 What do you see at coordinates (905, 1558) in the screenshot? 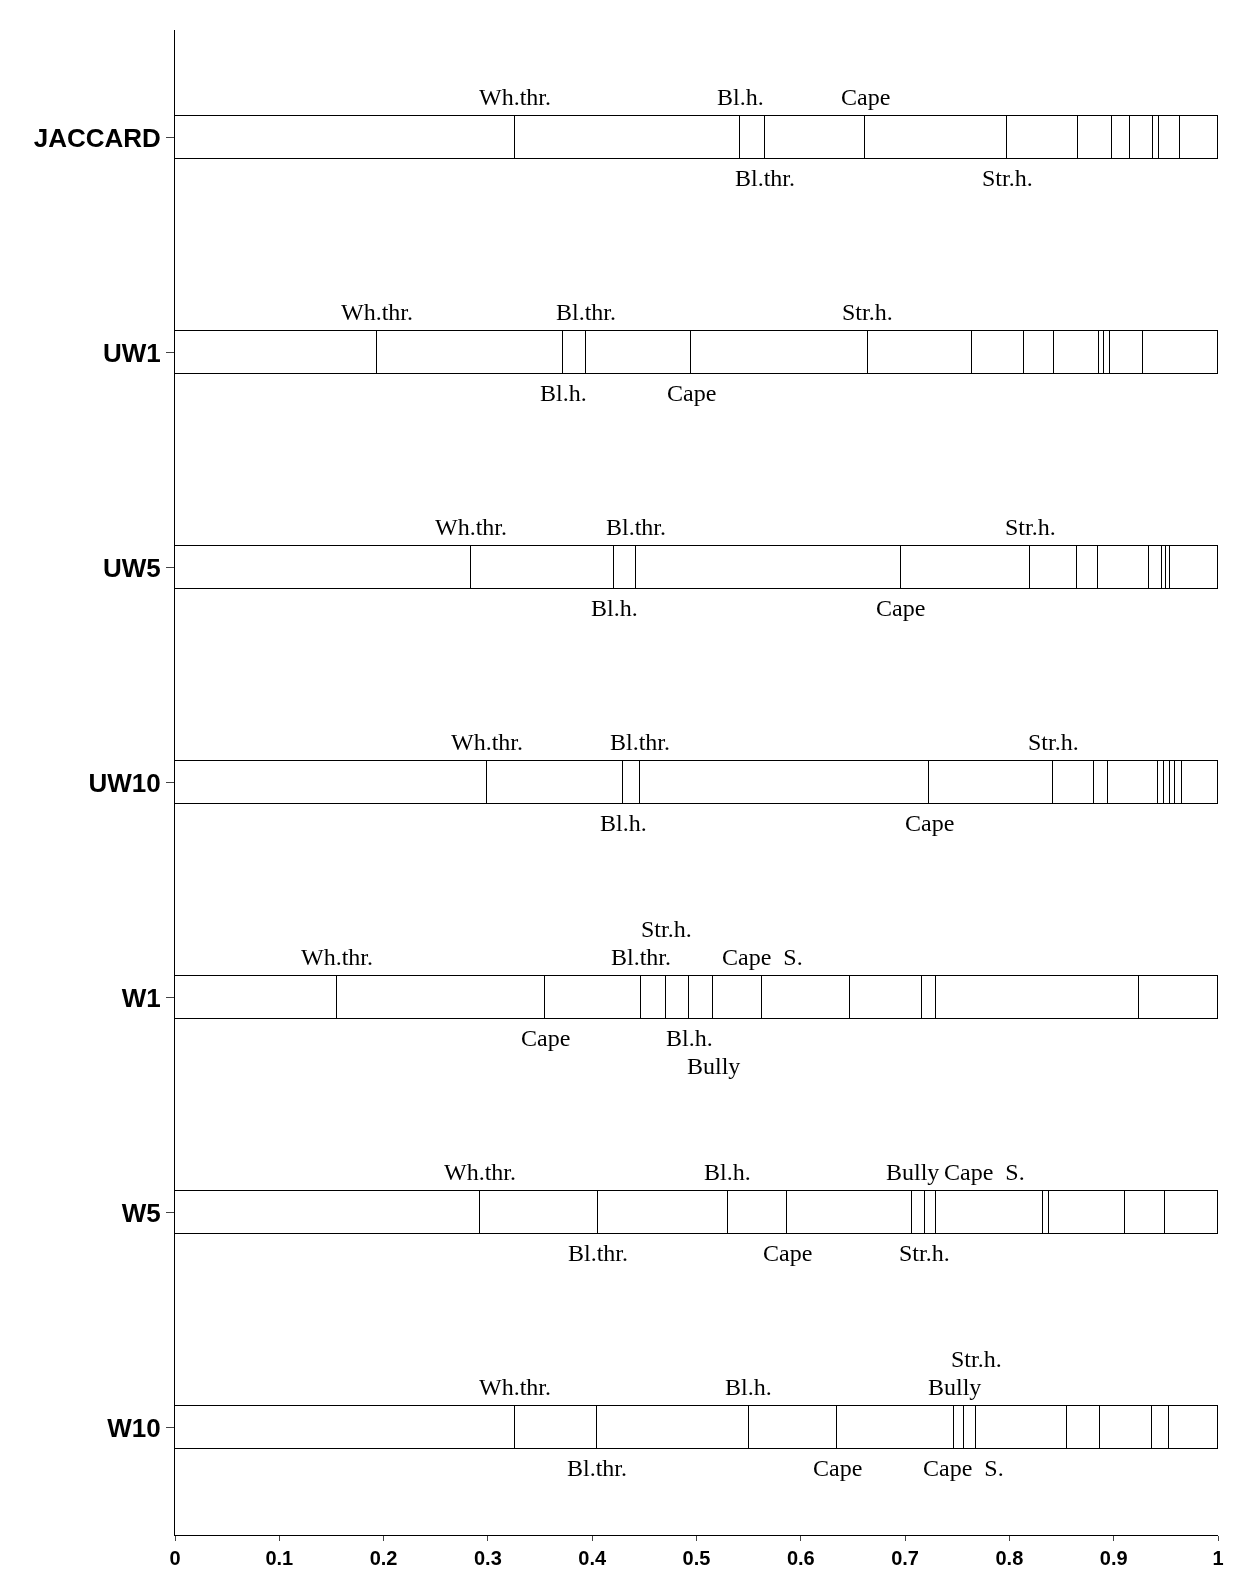
I see `x-tick-label: 0.7` at bounding box center [905, 1558].